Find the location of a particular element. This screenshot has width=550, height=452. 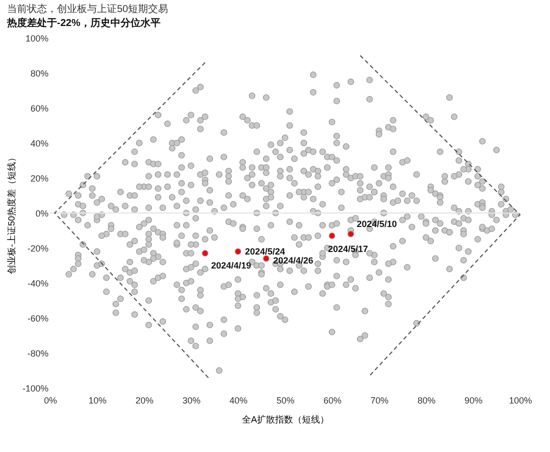

x-tick-label: 70% is located at coordinates (379, 401).